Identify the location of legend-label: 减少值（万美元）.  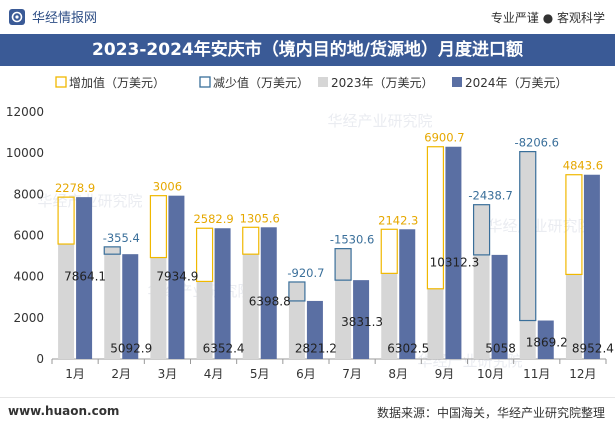
(261, 82).